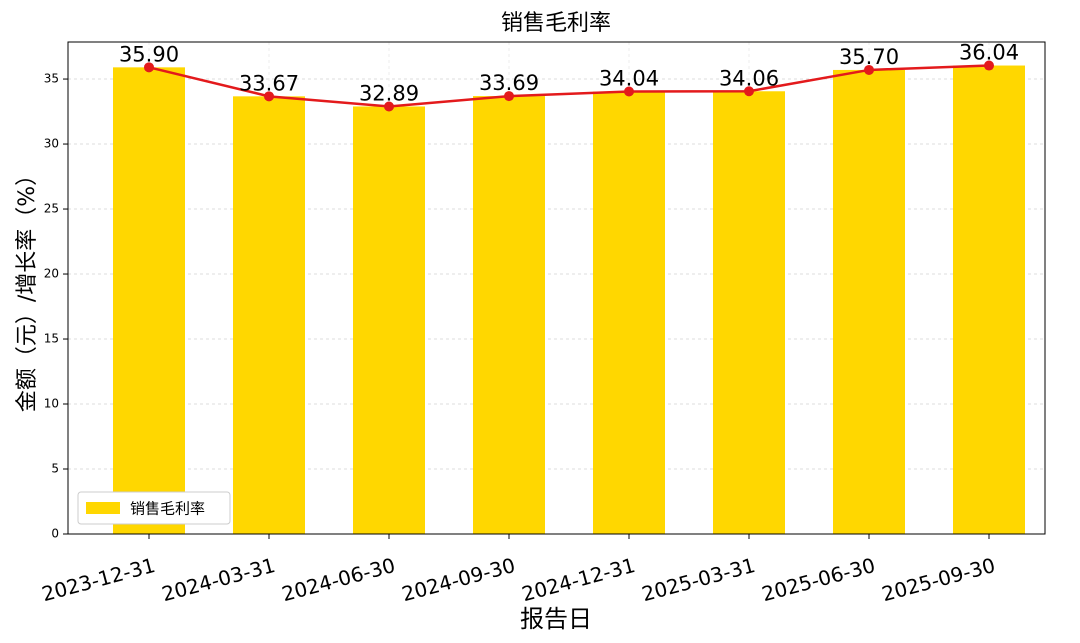 This screenshot has width=1080, height=643. I want to click on data-label: 34.06, so click(749, 78).